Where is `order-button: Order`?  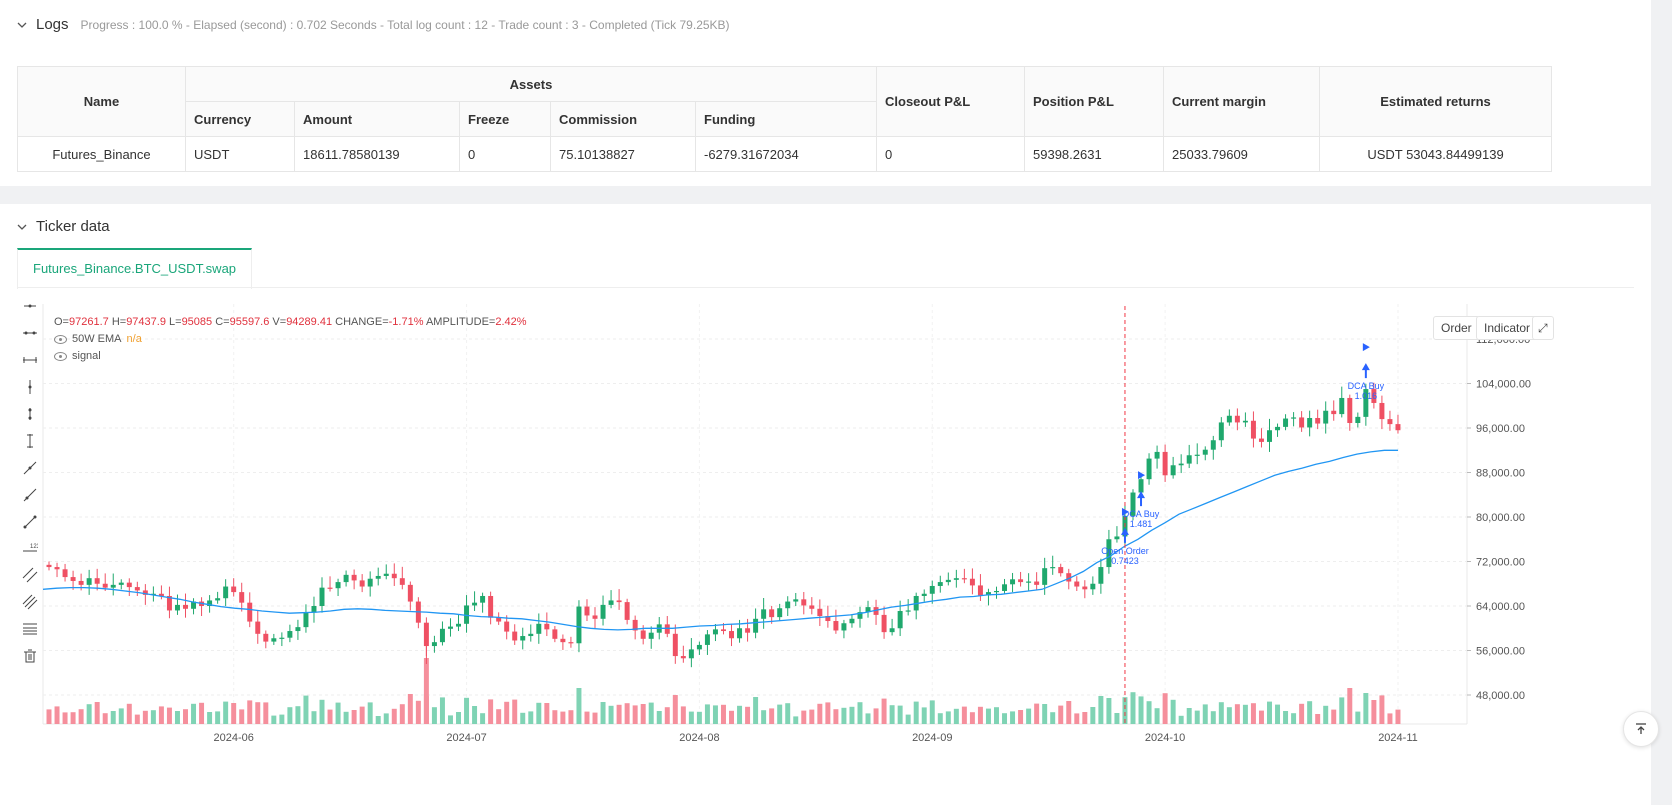
order-button: Order is located at coordinates (1456, 328).